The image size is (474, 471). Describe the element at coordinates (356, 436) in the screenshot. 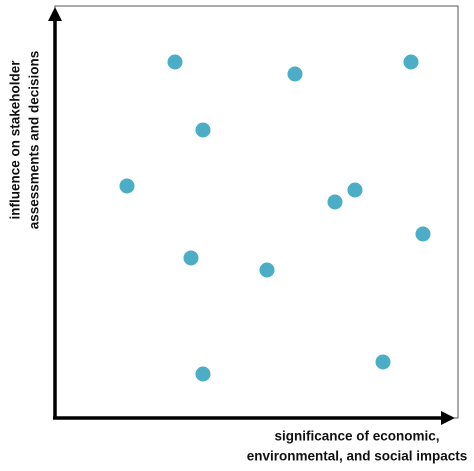

I see `x-axis-label: significance of economic,` at that location.